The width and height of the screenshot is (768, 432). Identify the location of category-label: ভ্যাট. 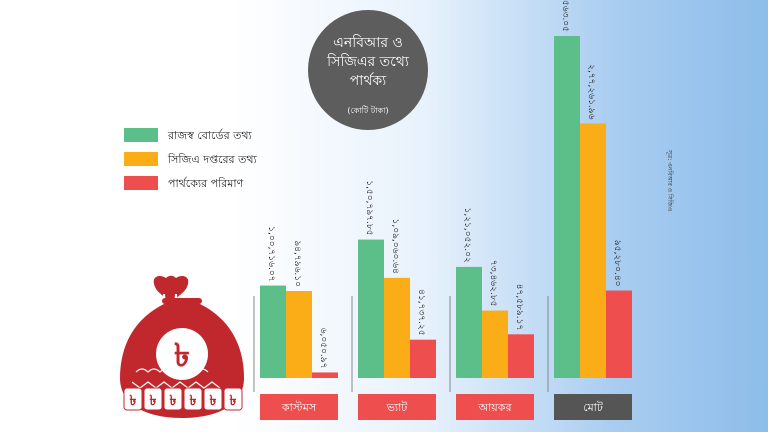
(397, 407).